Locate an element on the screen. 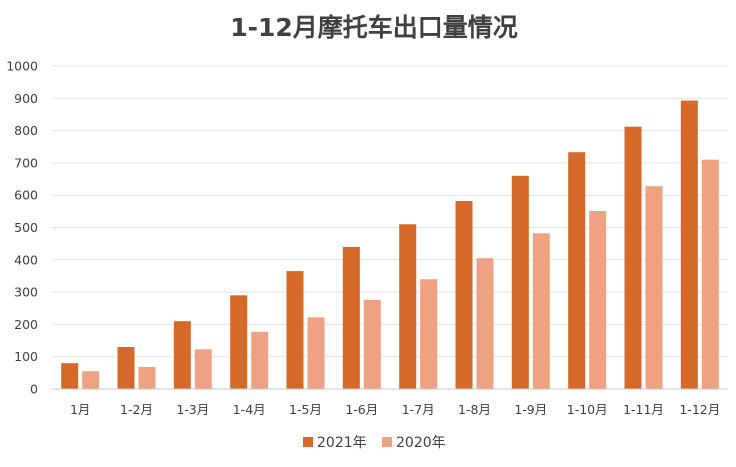 This screenshot has height=467, width=736. bar-2021年-1-3月 is located at coordinates (182, 355).